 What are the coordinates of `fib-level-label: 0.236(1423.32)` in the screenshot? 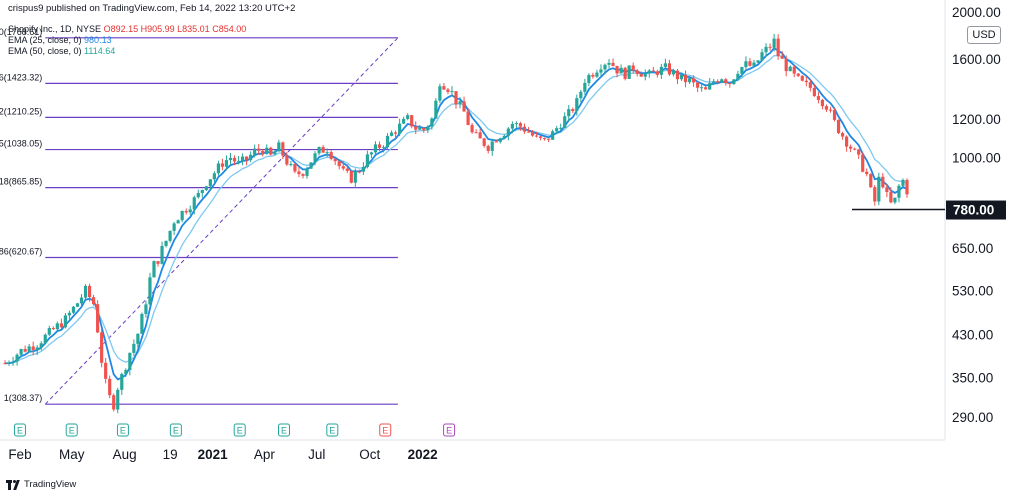 It's located at (21, 77).